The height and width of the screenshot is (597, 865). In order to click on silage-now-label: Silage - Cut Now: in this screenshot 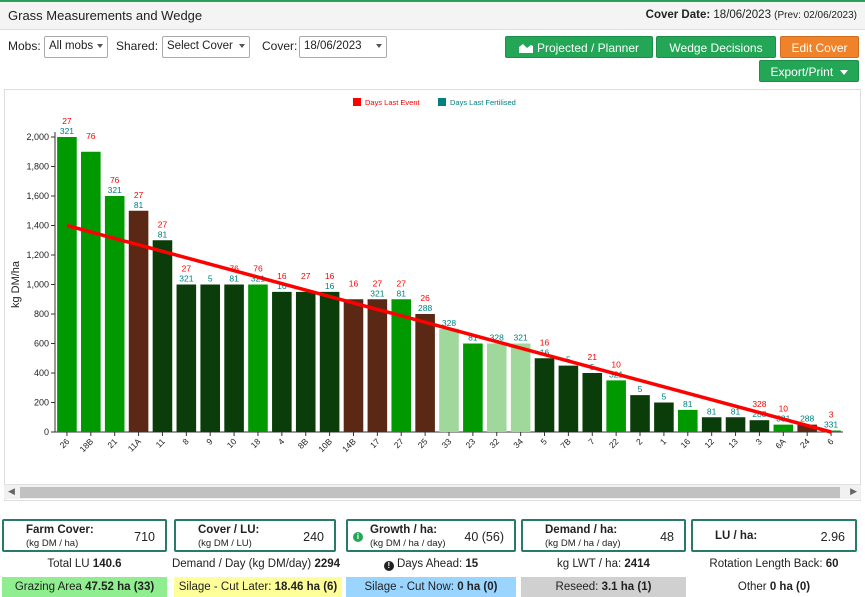, I will do `click(409, 587)`.